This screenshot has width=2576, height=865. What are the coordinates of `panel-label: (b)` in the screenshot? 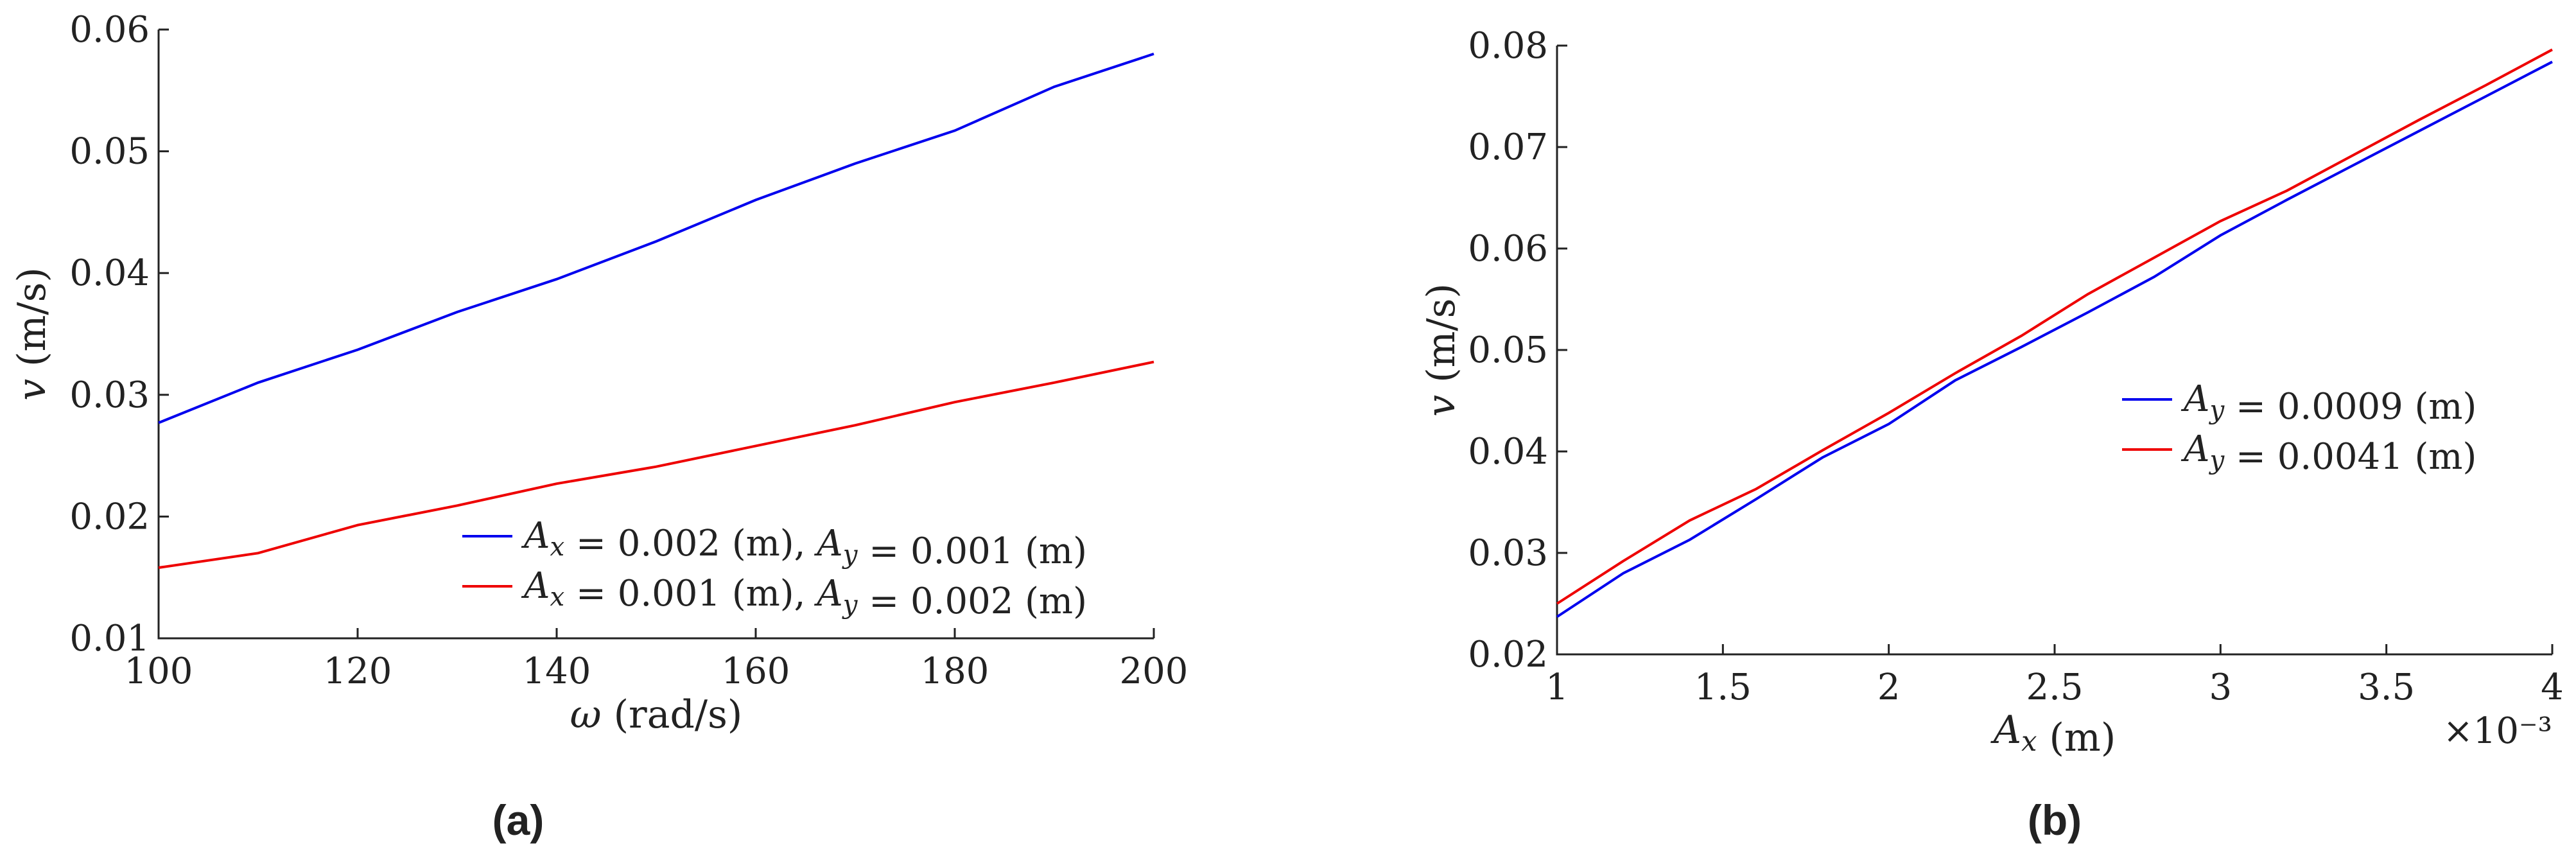 It's located at (2055, 820).